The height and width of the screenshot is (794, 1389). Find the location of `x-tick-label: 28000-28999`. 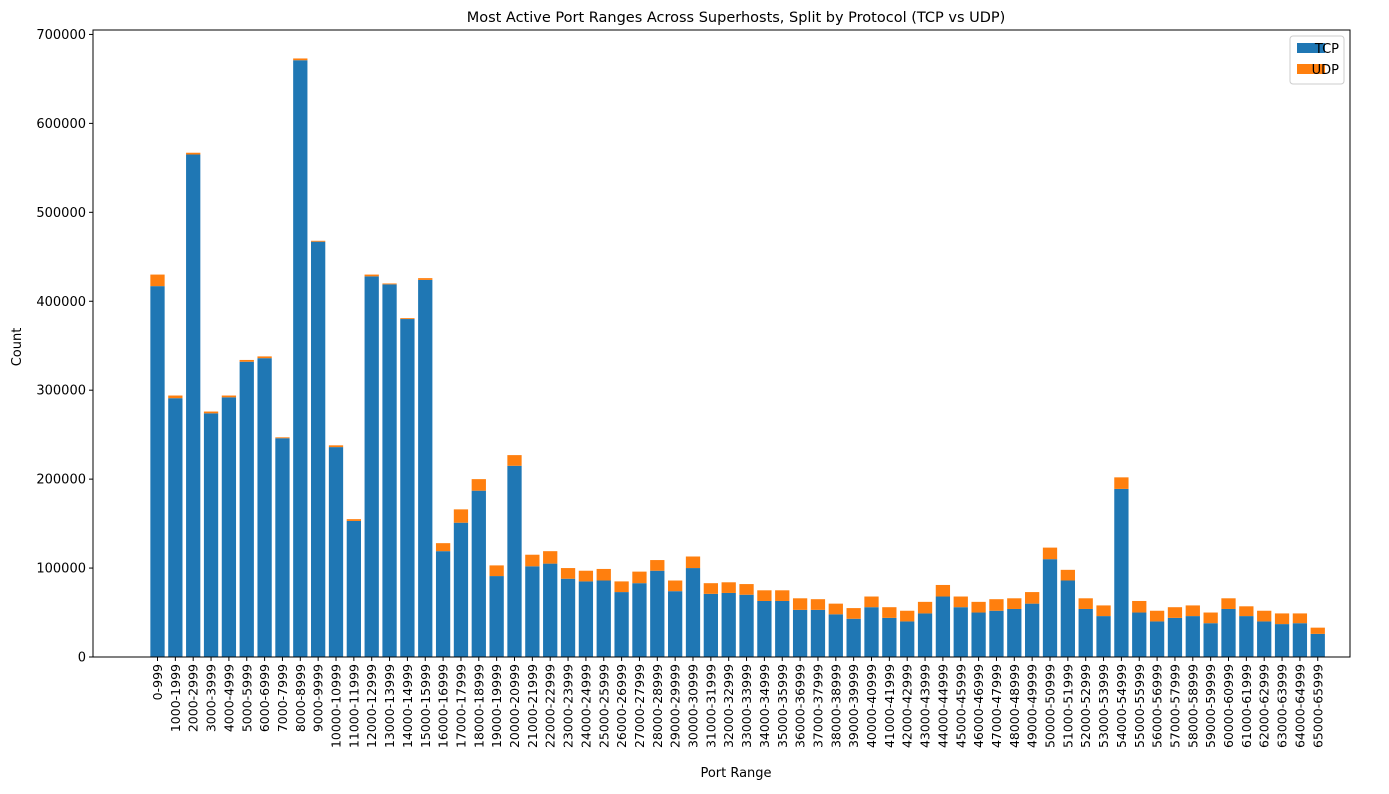

x-tick-label: 28000-28999 is located at coordinates (657, 706).